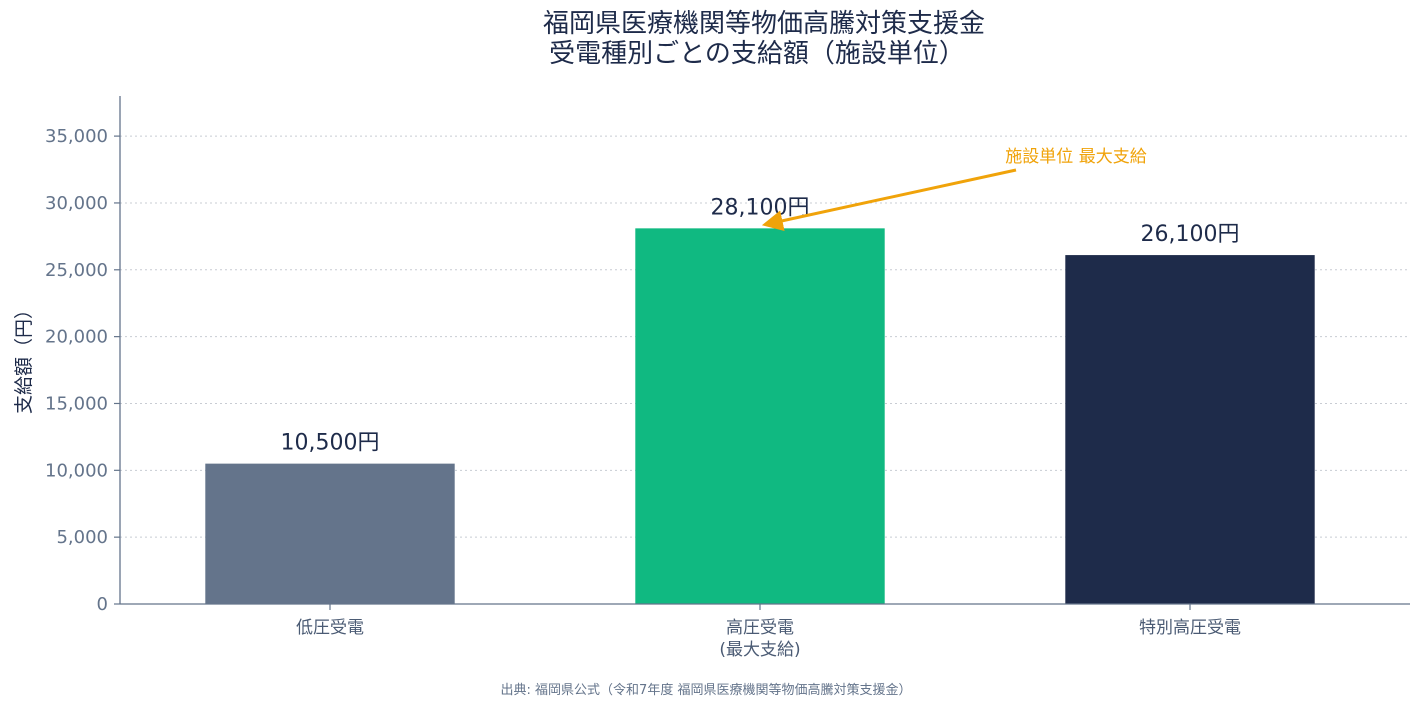  Describe the element at coordinates (102, 604) in the screenshot. I see `y-tick-label: 0` at that location.